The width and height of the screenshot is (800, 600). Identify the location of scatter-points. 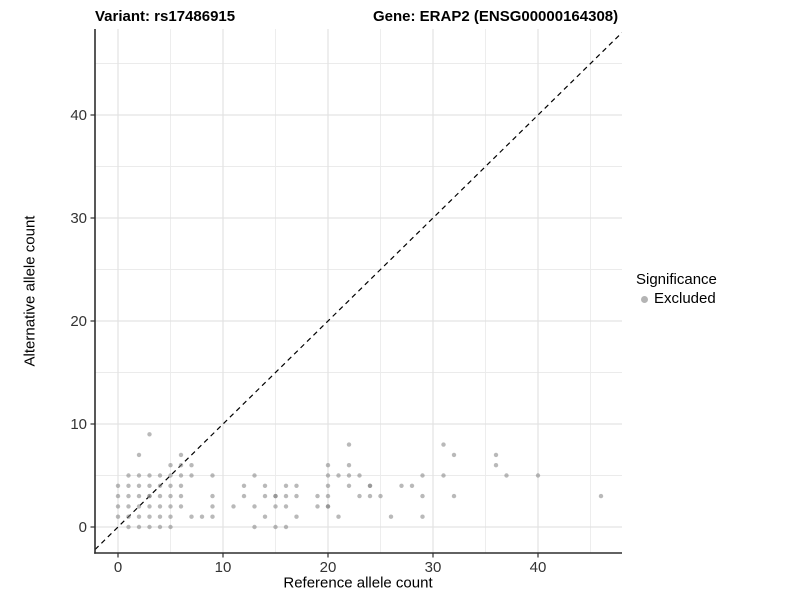
(359, 481).